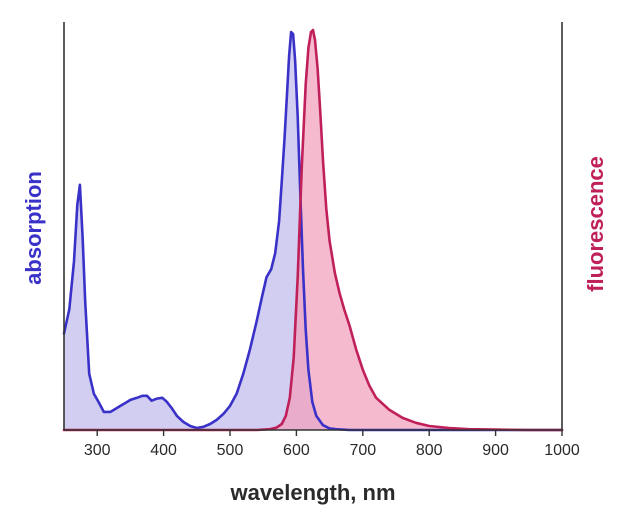  What do you see at coordinates (429, 450) in the screenshot?
I see `x-tick-label-800: 800` at bounding box center [429, 450].